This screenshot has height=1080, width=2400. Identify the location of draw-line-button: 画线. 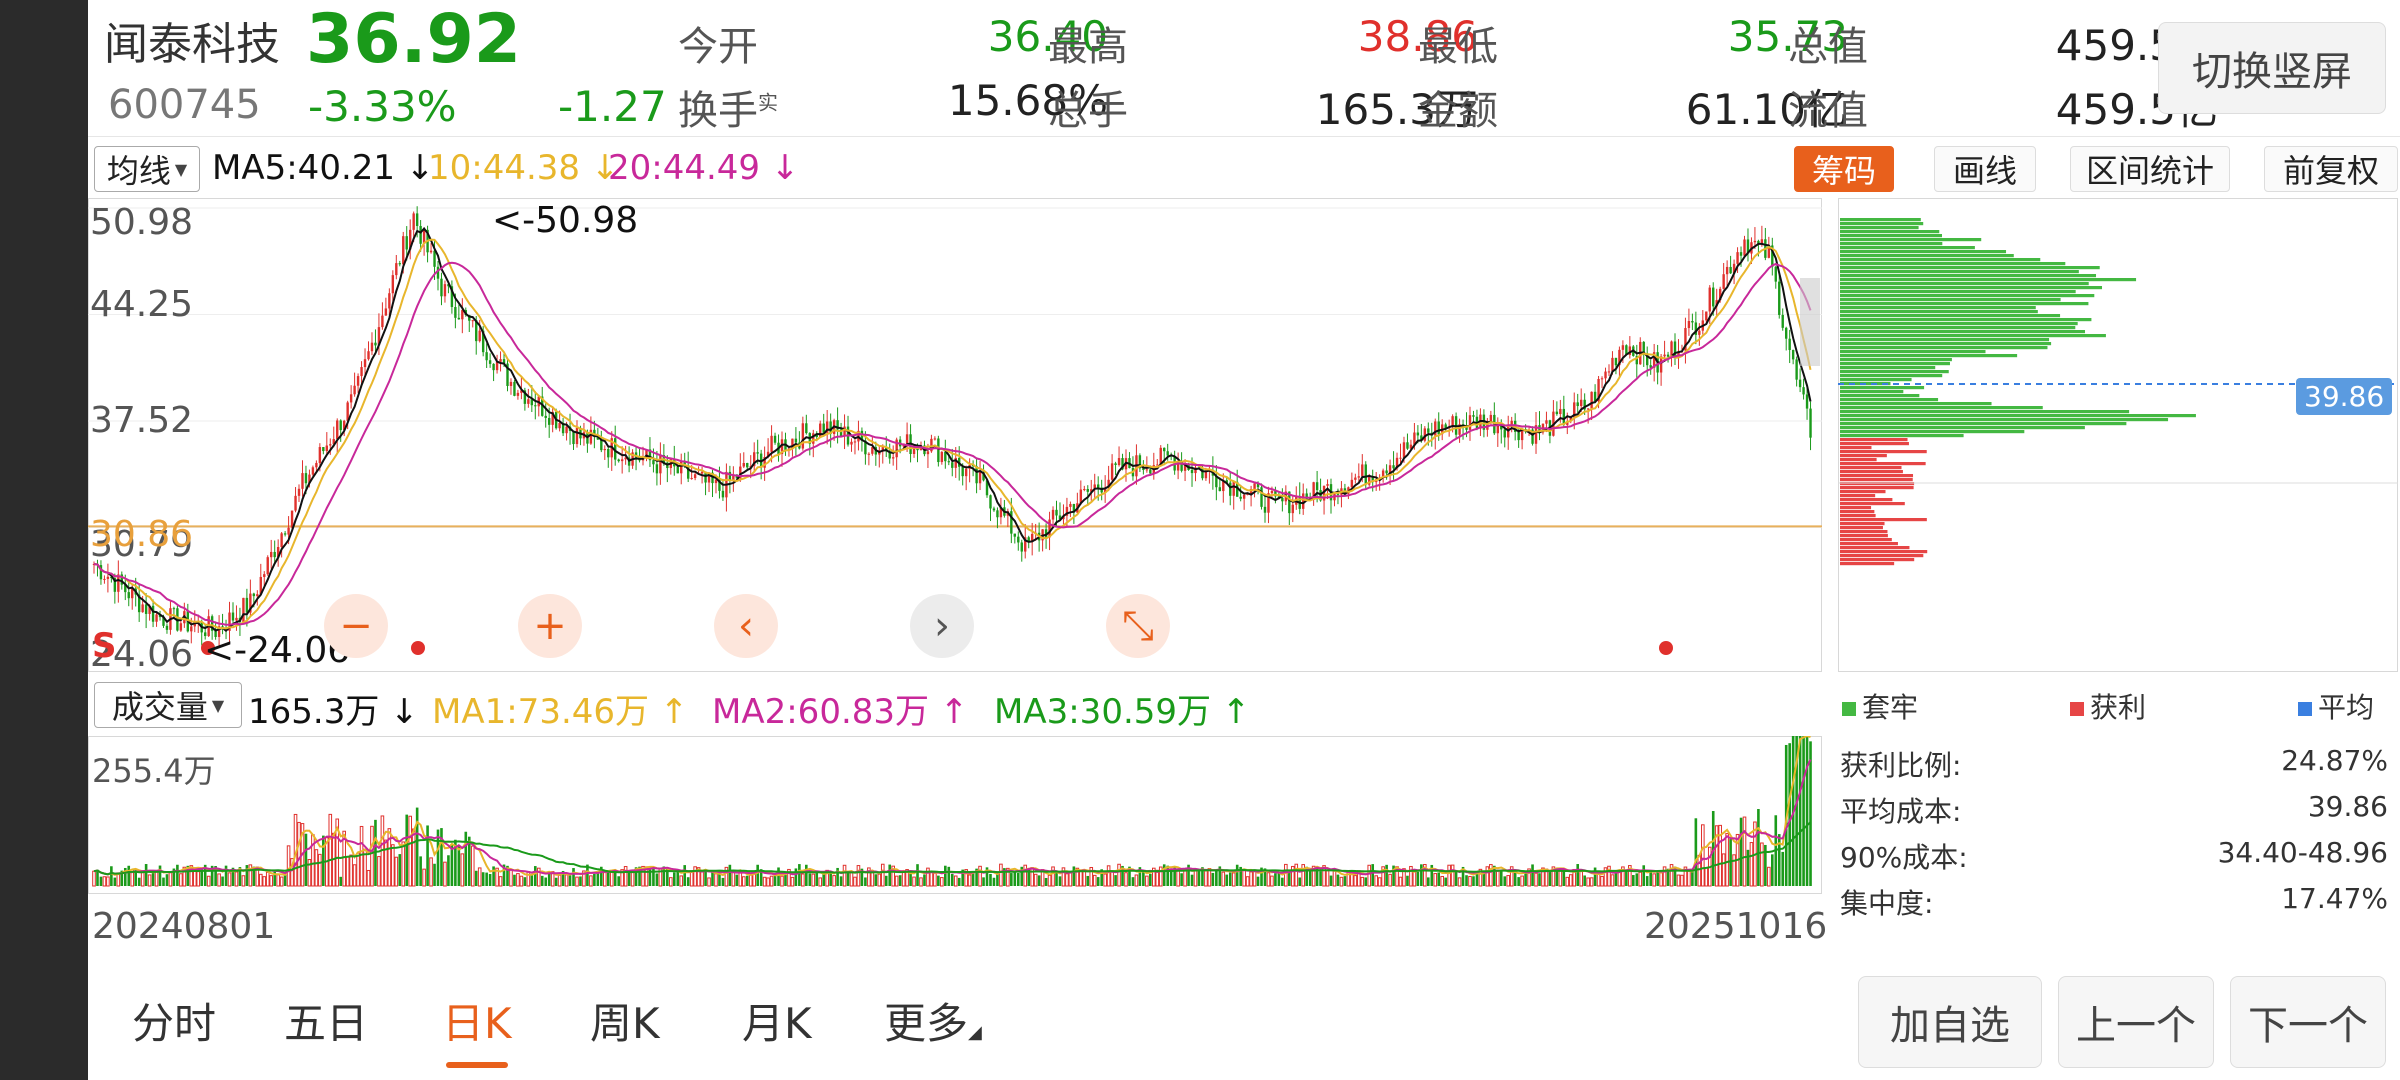
(1985, 169).